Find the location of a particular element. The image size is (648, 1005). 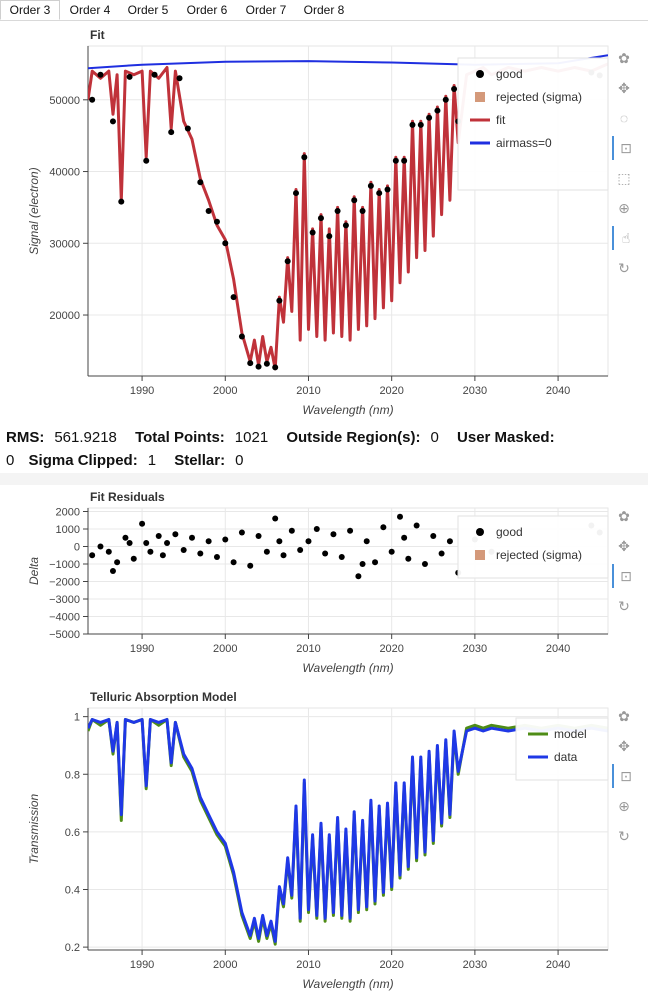

tab-order-7: Order 7 is located at coordinates (266, 10).